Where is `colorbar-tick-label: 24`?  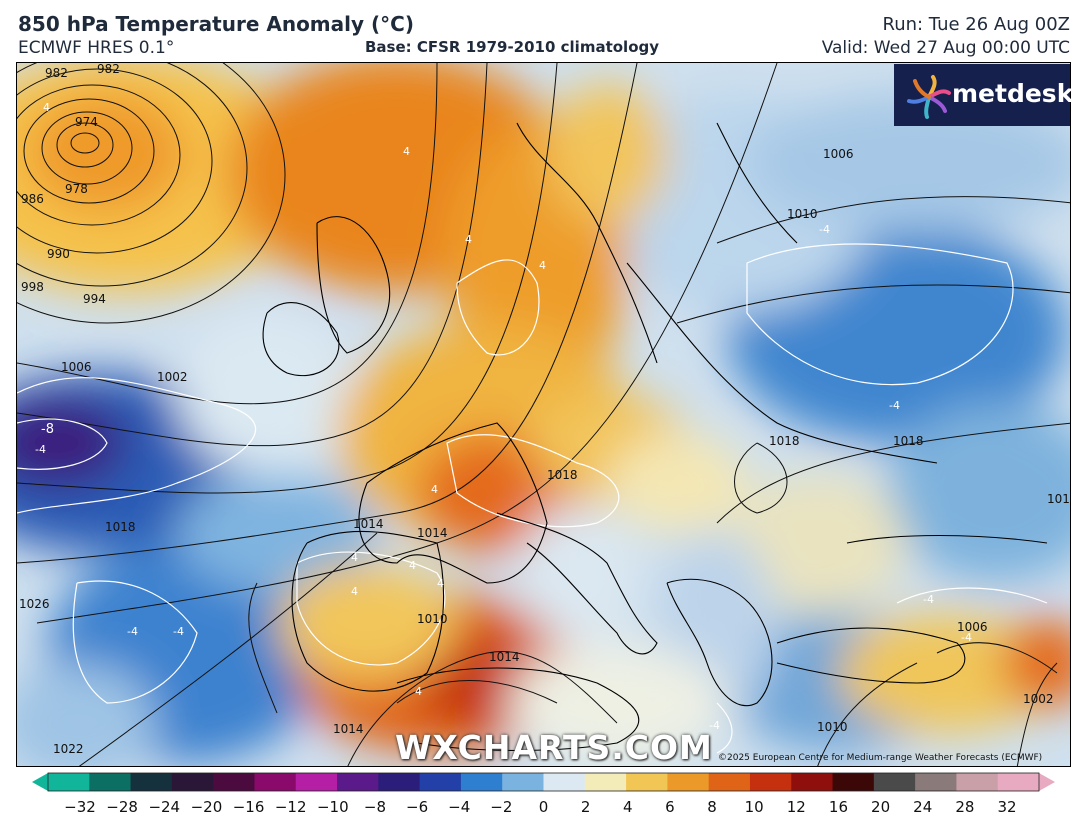 colorbar-tick-label: 24 is located at coordinates (923, 807).